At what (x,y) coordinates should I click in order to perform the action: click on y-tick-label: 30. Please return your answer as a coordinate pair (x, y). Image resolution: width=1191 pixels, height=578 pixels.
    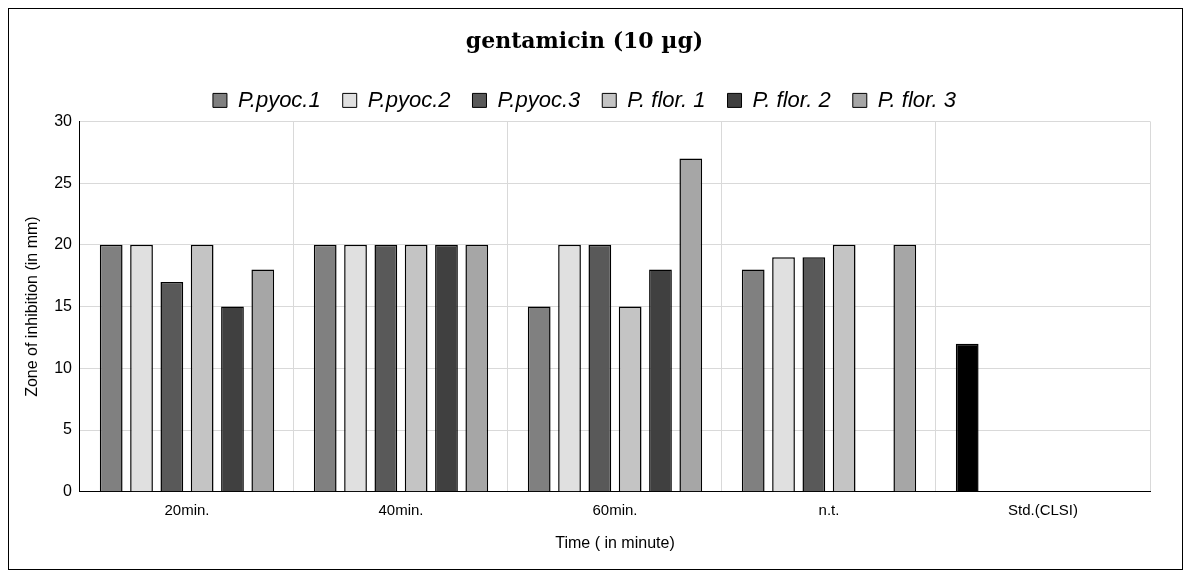
    Looking at the image, I should click on (63, 120).